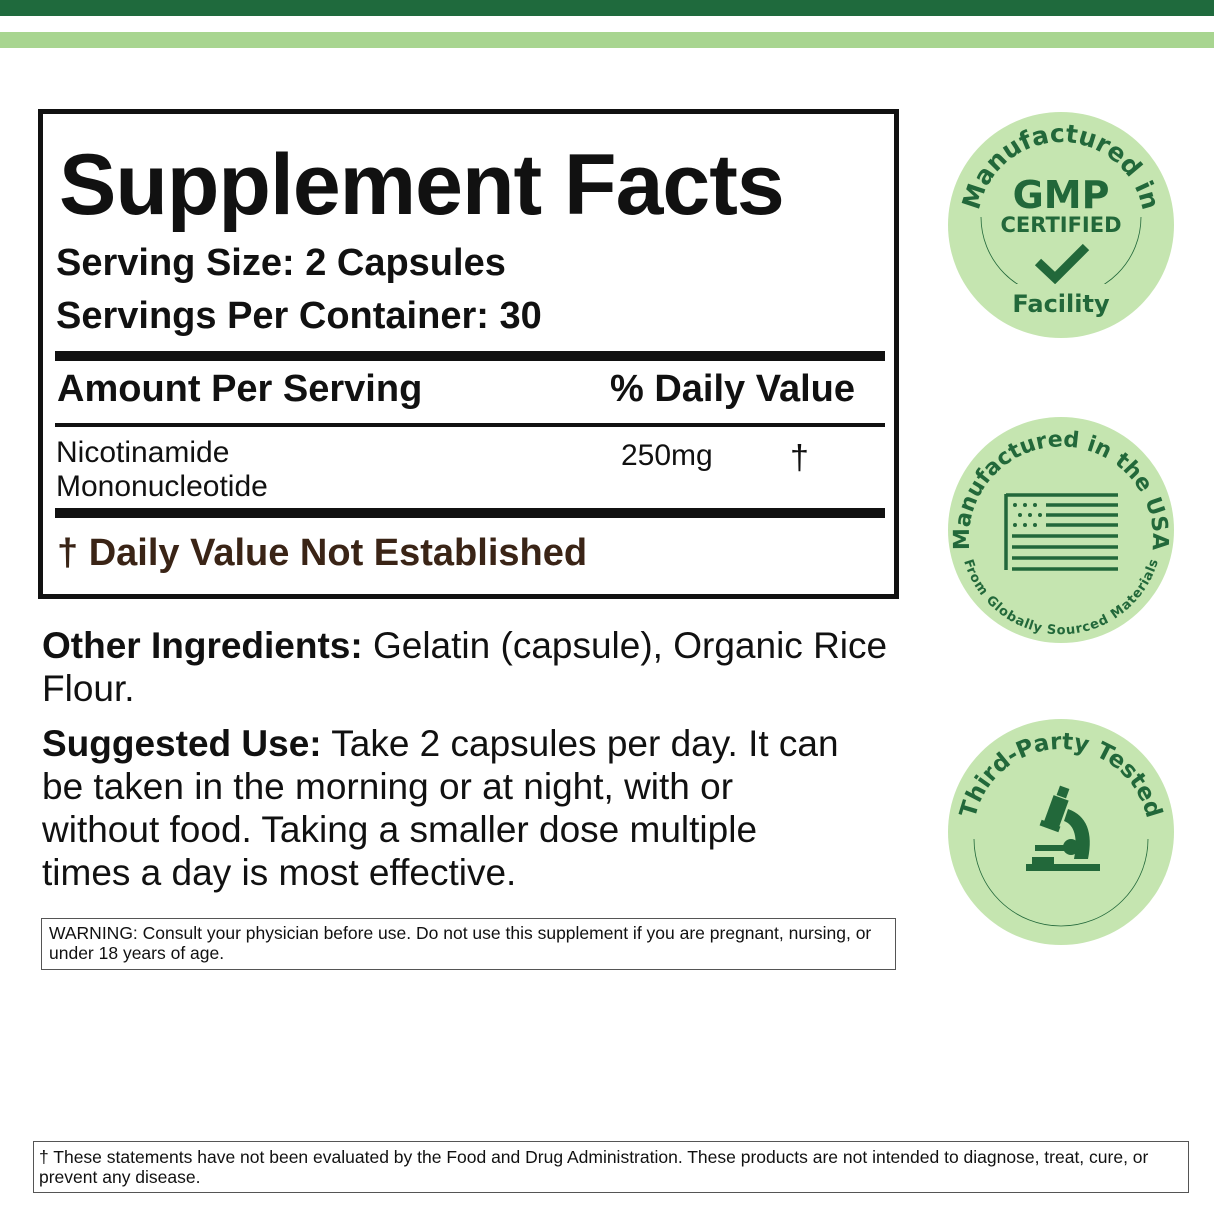 The height and width of the screenshot is (1214, 1214). Describe the element at coordinates (607, 40) in the screenshot. I see `top-light-bar` at that location.